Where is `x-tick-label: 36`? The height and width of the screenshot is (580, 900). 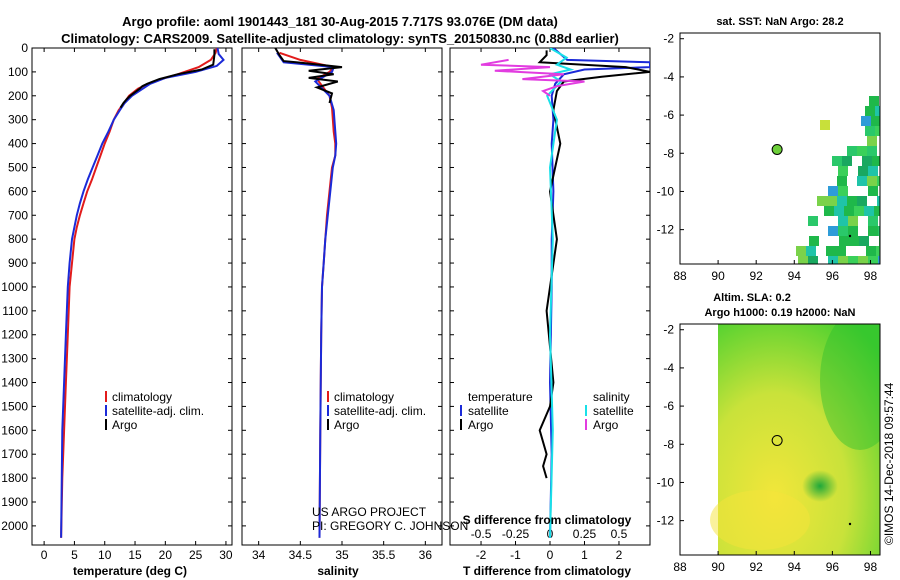 x-tick-label: 36 is located at coordinates (426, 555).